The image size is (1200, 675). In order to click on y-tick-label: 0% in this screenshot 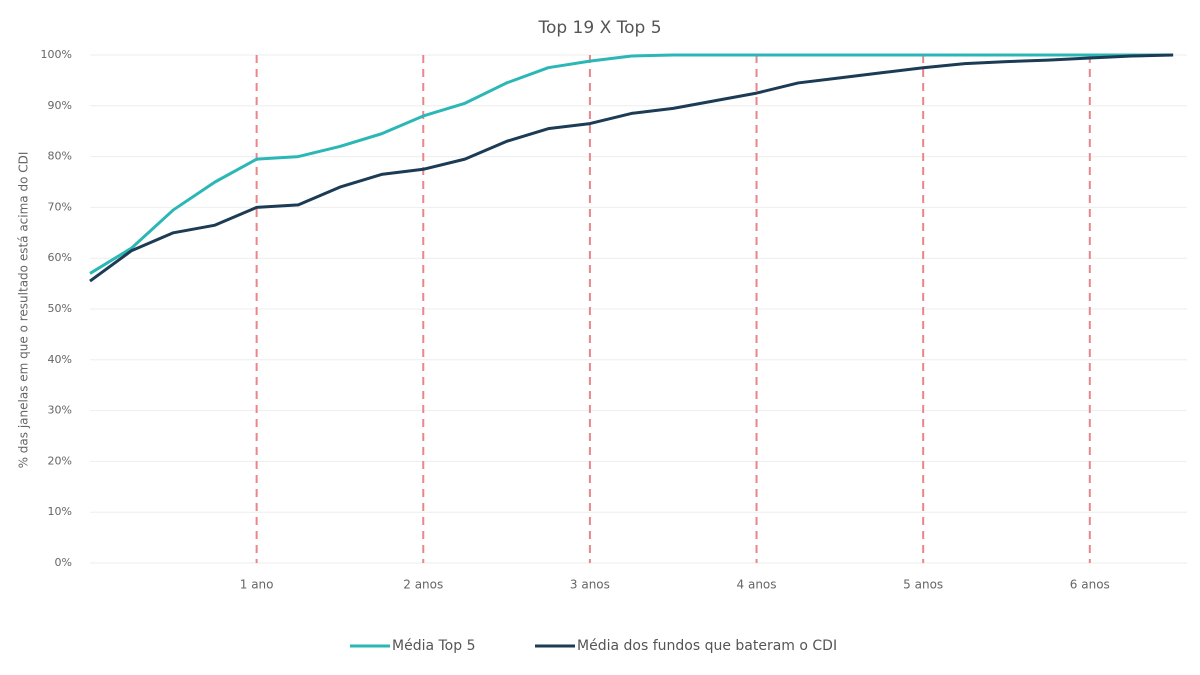, I will do `click(63, 562)`.